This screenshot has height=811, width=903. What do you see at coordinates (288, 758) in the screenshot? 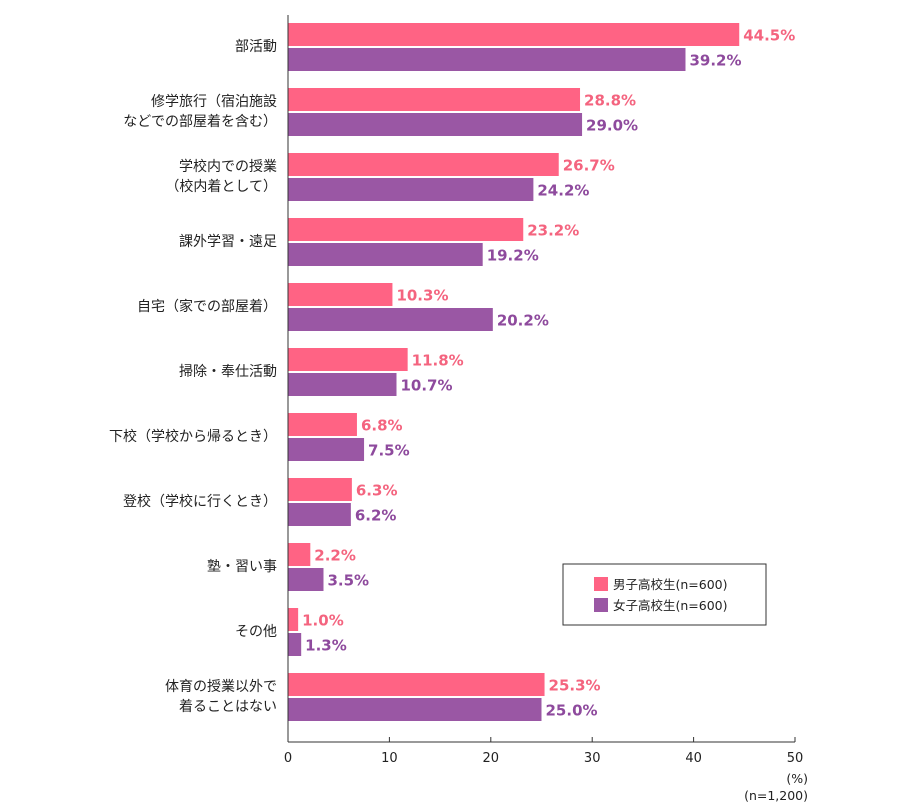
I see `x-tick-label: 0` at bounding box center [288, 758].